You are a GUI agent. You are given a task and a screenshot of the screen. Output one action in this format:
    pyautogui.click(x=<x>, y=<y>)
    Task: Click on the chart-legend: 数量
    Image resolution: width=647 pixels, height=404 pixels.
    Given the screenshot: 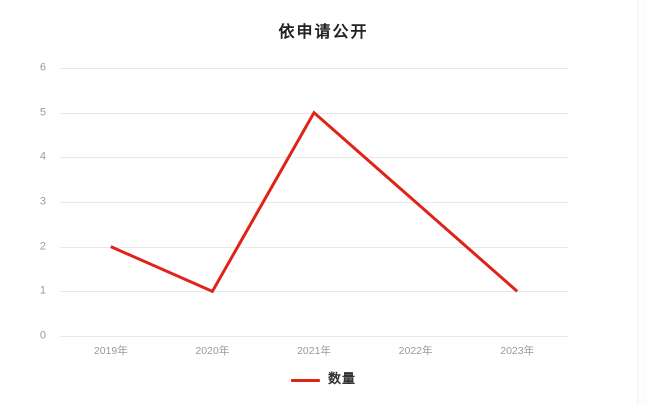 What is the action you would take?
    pyautogui.click(x=323, y=380)
    